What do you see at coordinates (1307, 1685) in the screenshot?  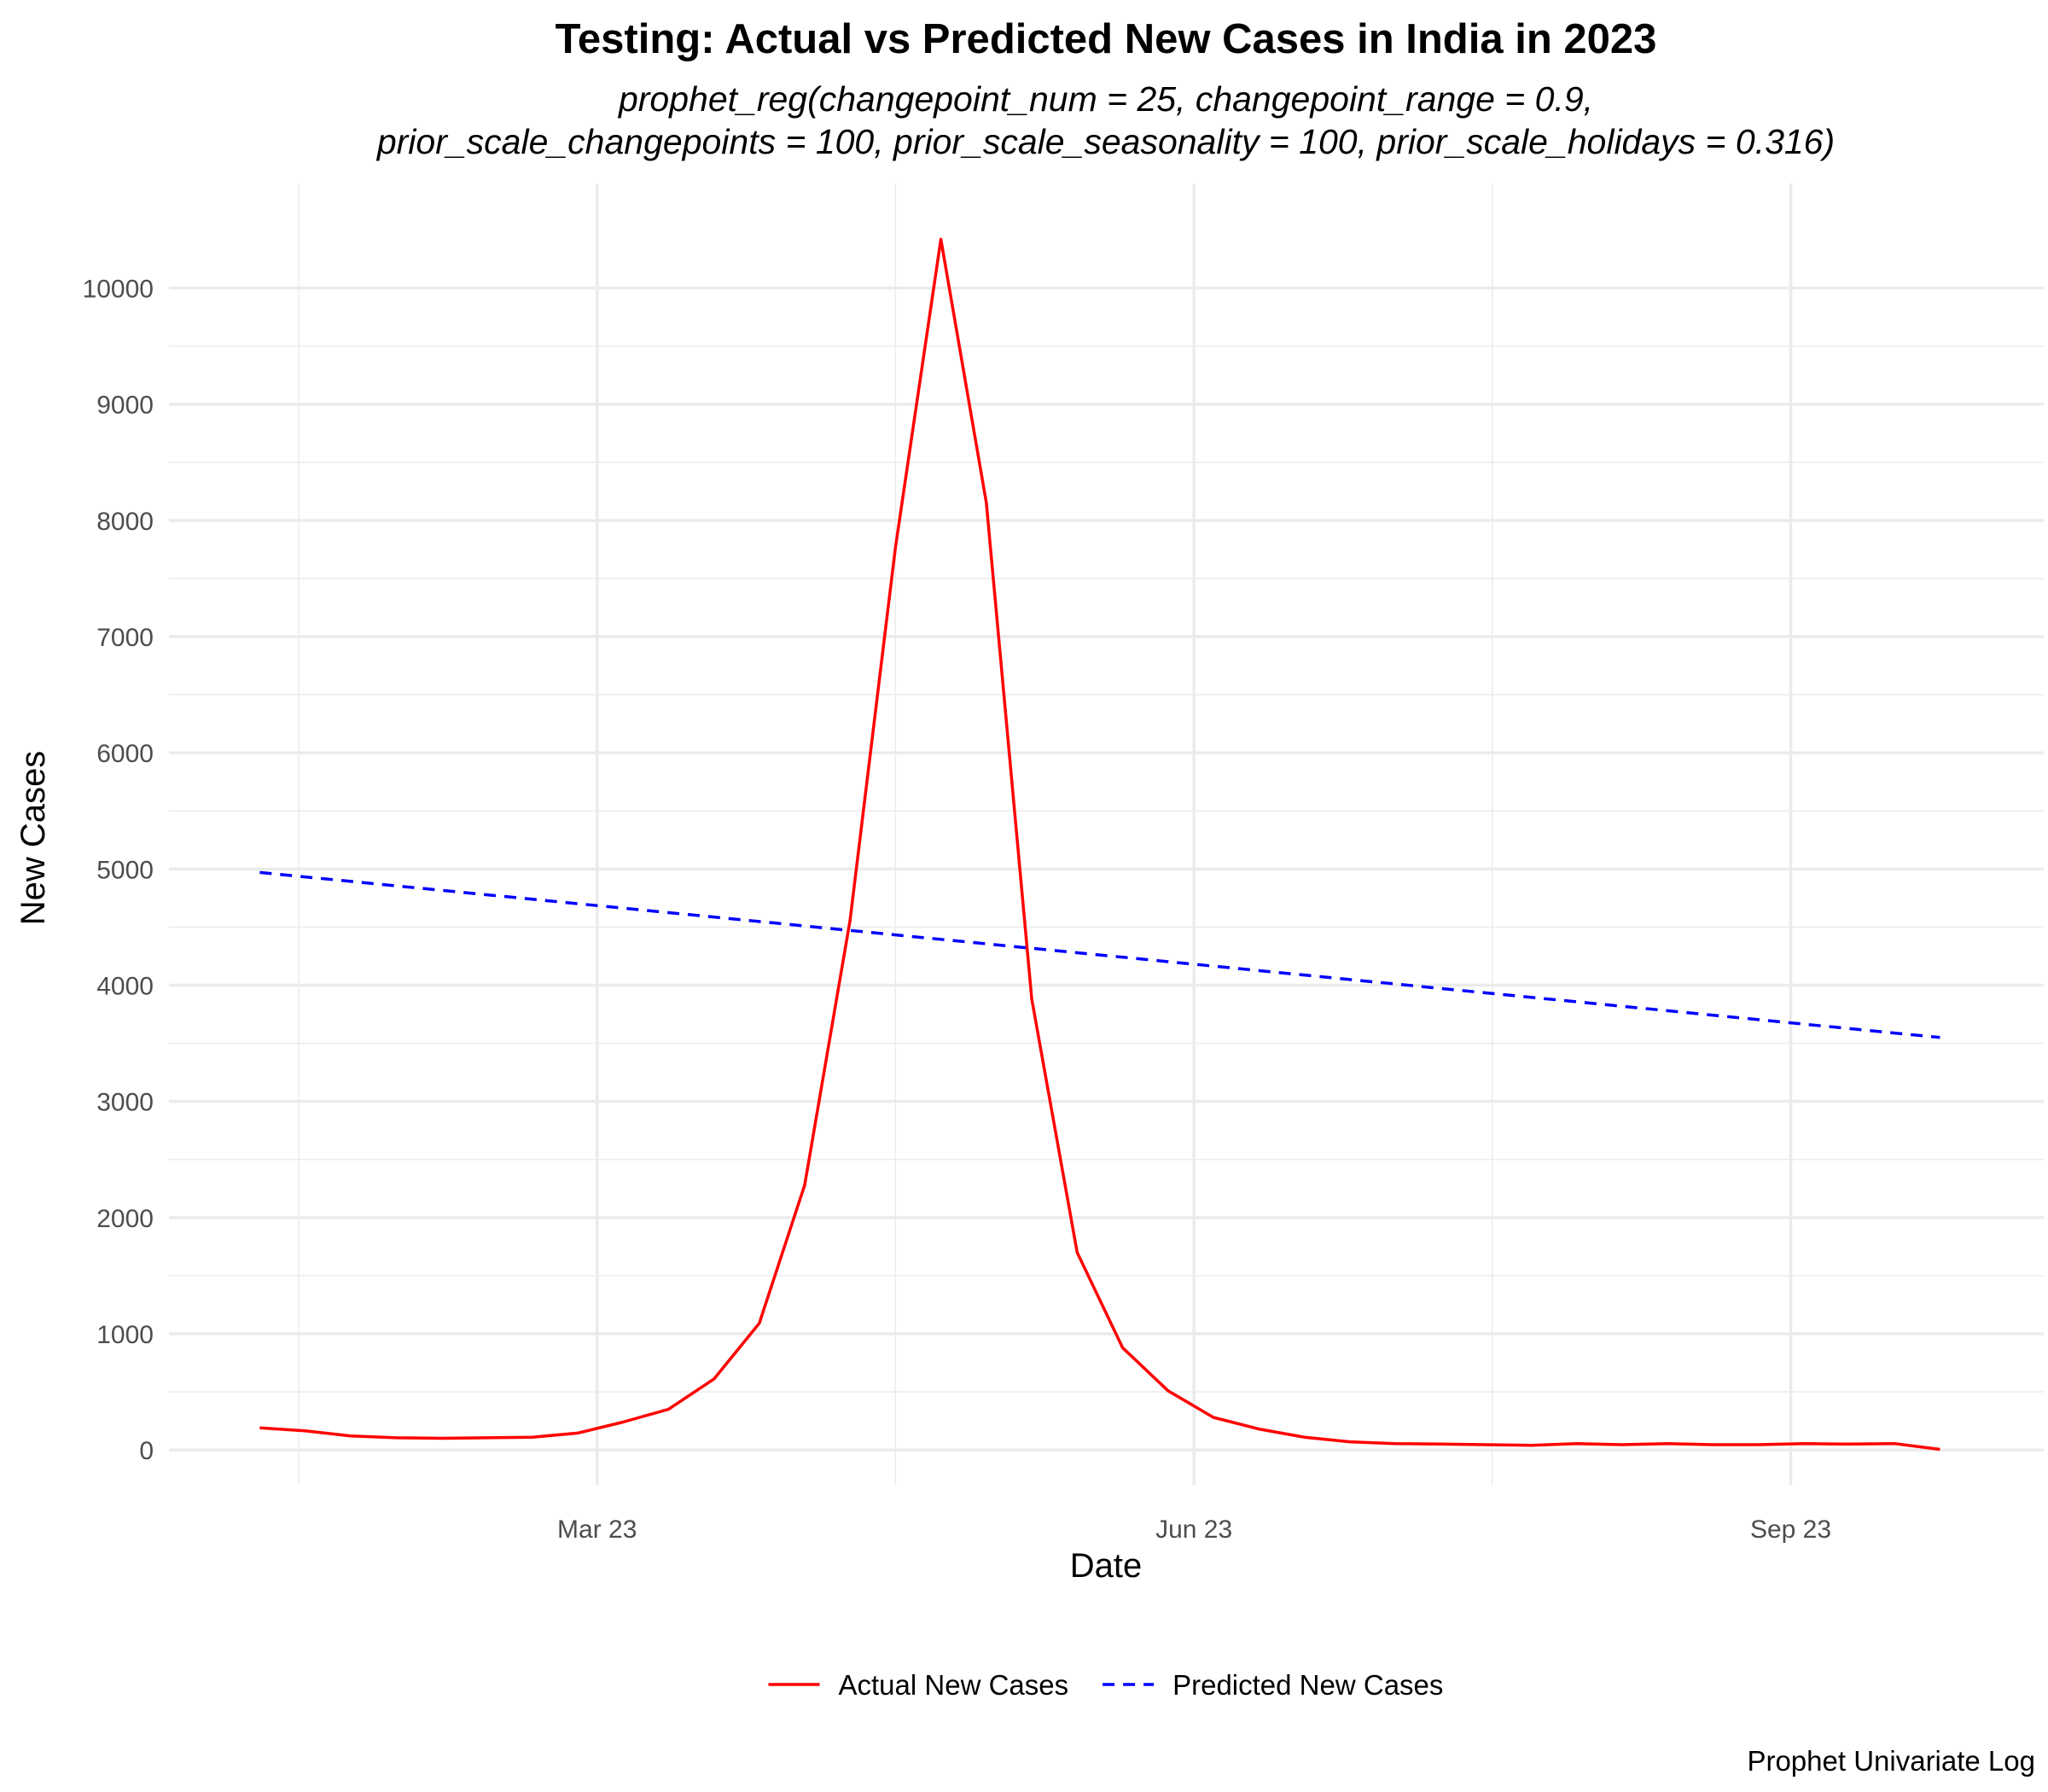 I see `legend-label: Predicted New Cases` at bounding box center [1307, 1685].